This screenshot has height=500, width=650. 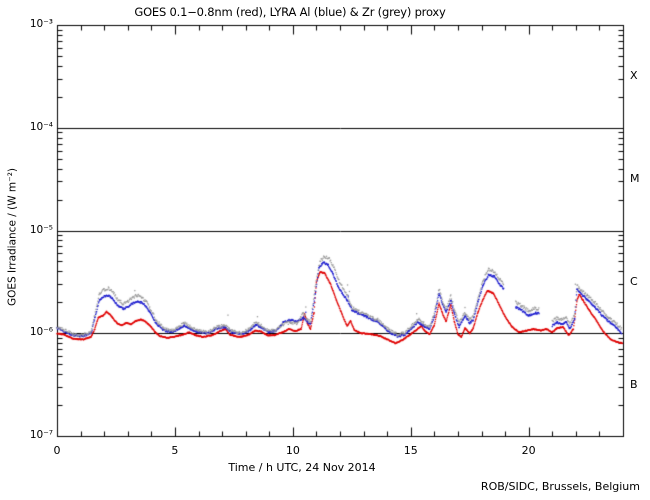 What do you see at coordinates (57, 450) in the screenshot?
I see `x-tick-label: 0` at bounding box center [57, 450].